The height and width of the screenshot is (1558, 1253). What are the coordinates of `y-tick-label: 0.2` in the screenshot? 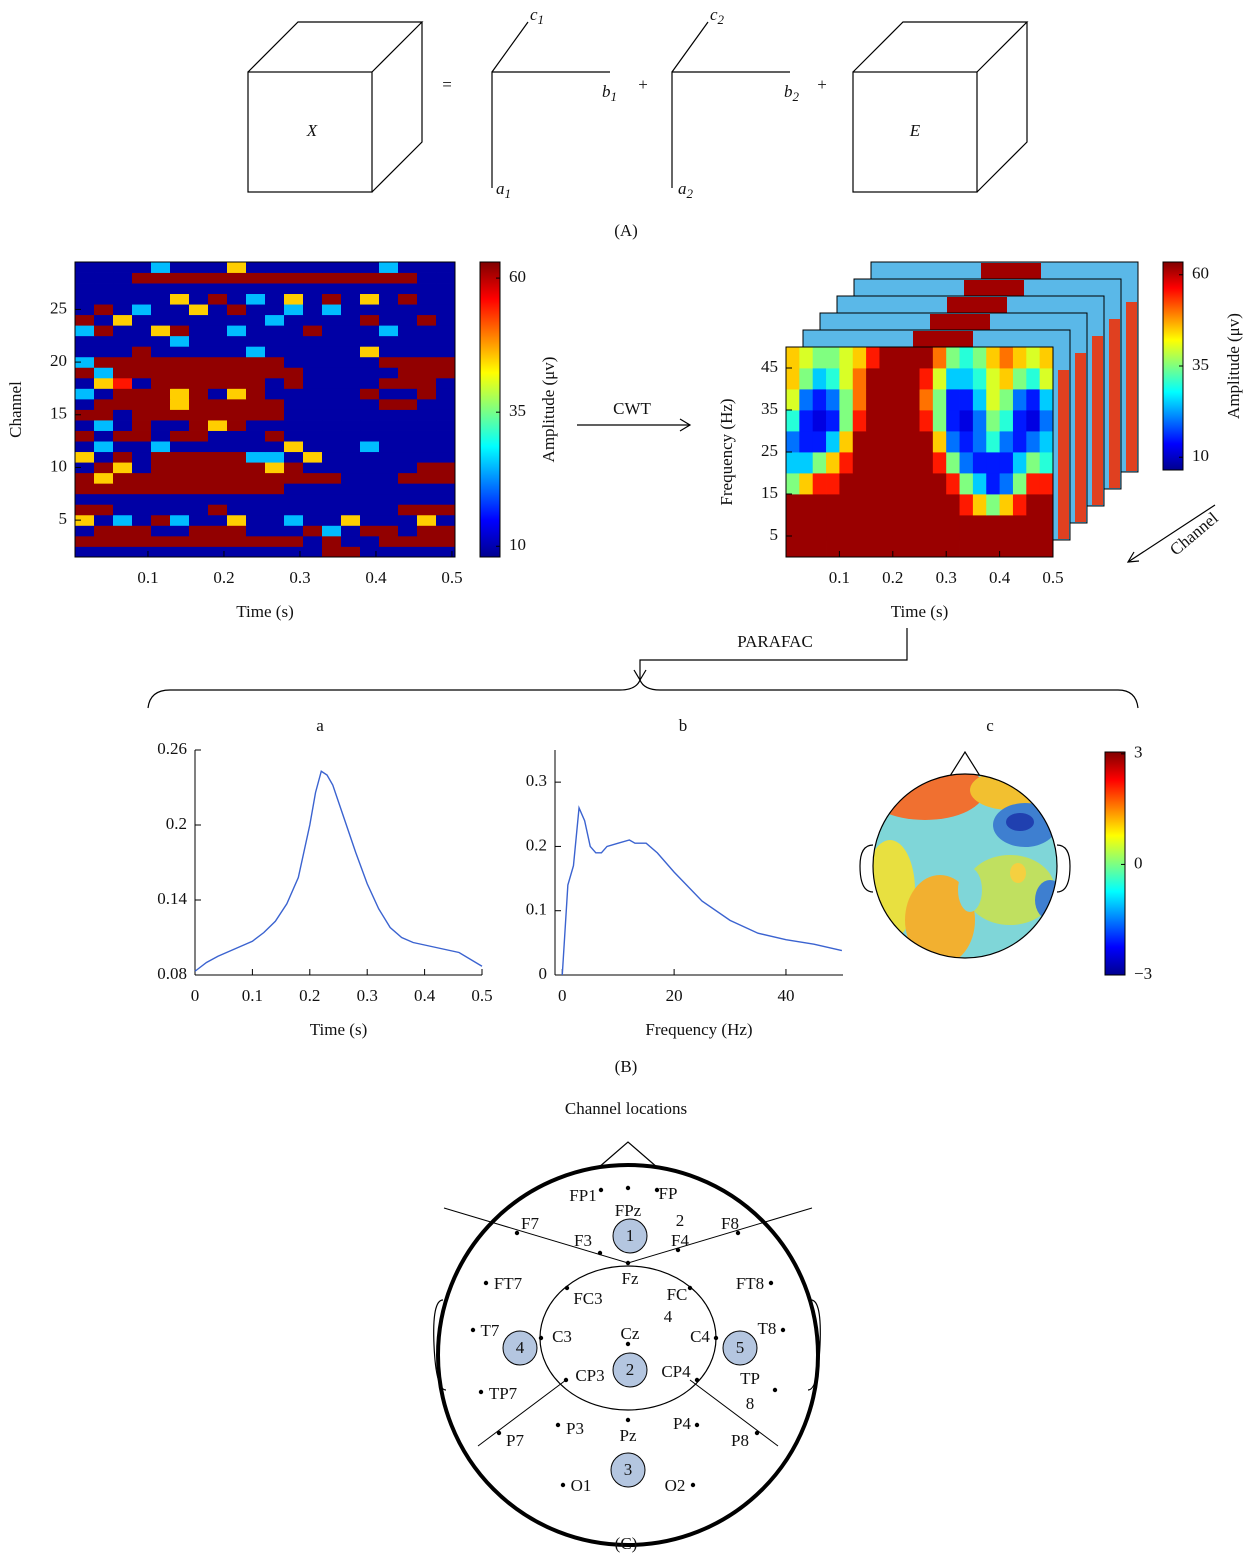 It's located at (536, 844).